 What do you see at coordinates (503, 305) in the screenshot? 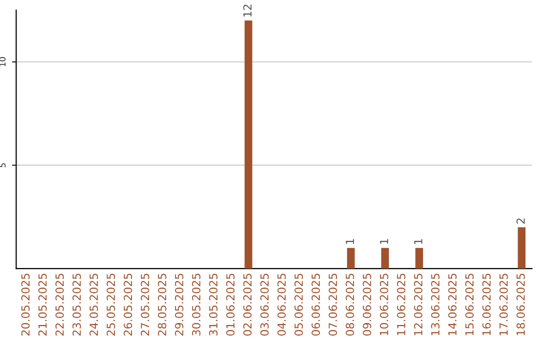
I see `x-tick-label: 17.06.2025` at bounding box center [503, 305].